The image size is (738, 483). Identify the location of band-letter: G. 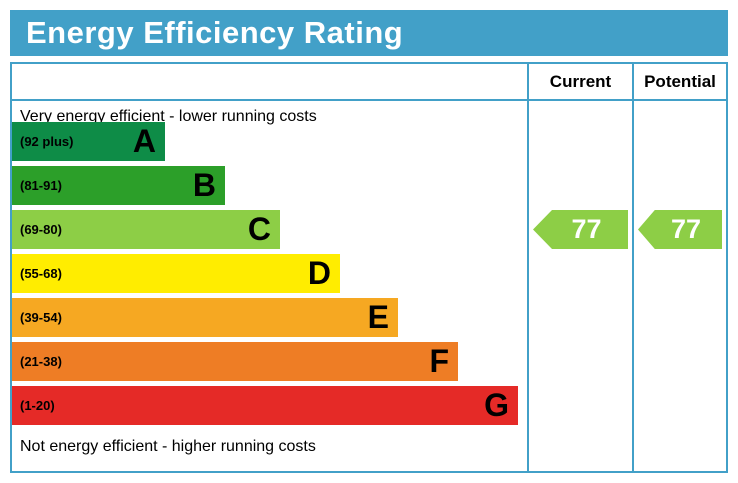
(496, 405).